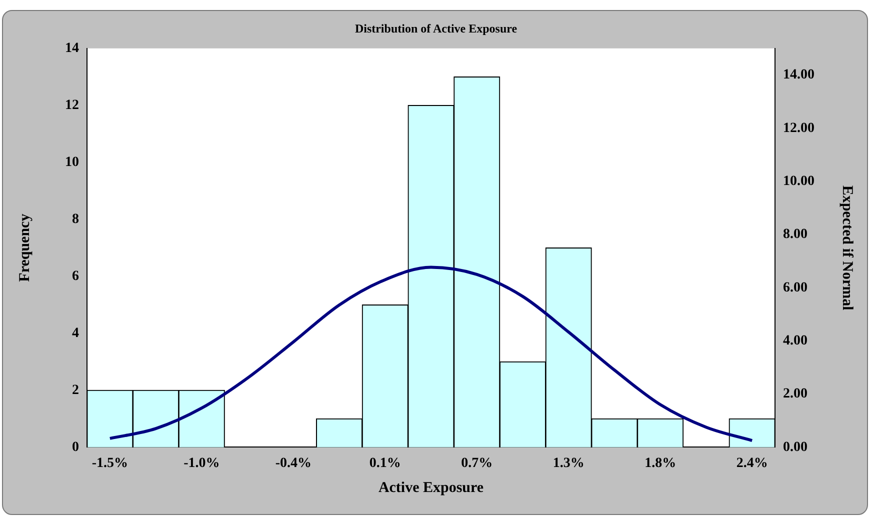 The width and height of the screenshot is (872, 519). Describe the element at coordinates (847, 247) in the screenshot. I see `y2-axis-title: Expected if Normal` at that location.